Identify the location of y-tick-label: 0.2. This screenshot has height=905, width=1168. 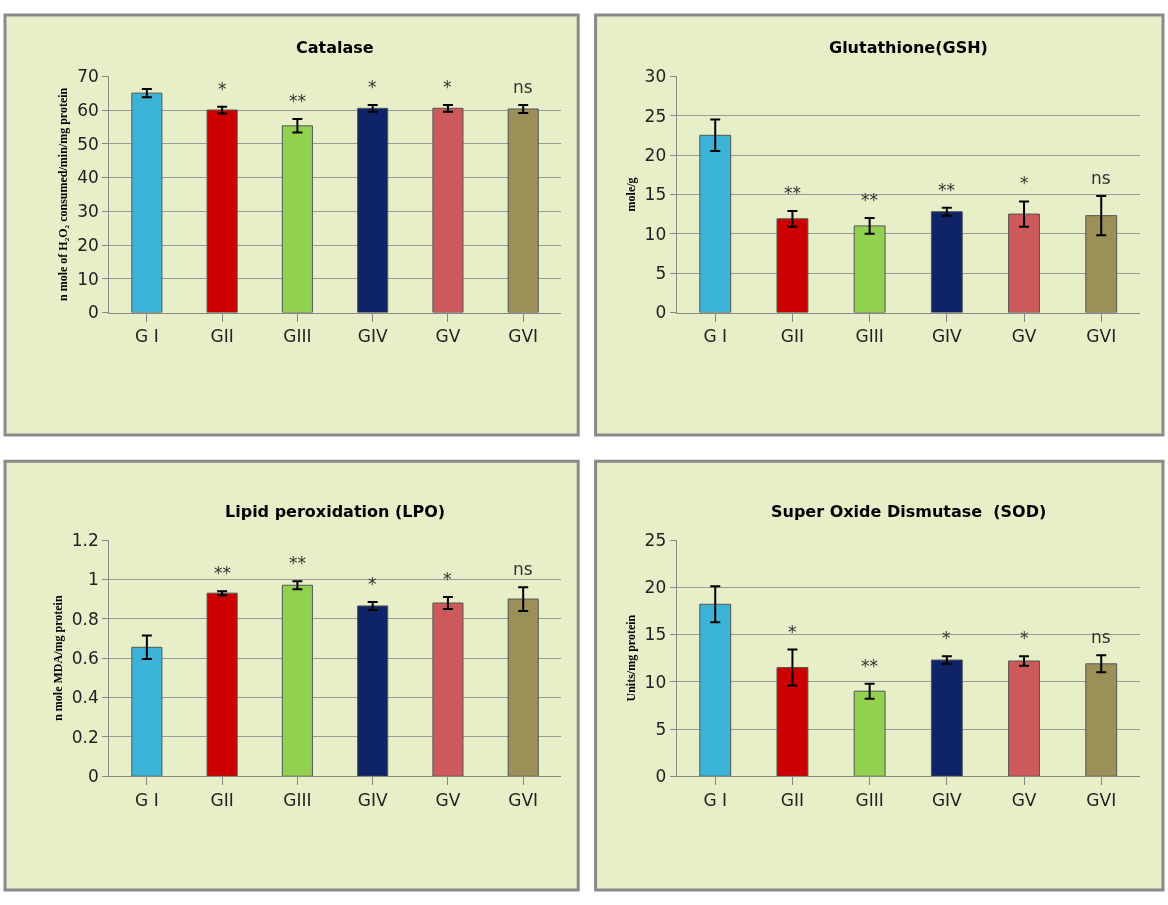
(85, 736).